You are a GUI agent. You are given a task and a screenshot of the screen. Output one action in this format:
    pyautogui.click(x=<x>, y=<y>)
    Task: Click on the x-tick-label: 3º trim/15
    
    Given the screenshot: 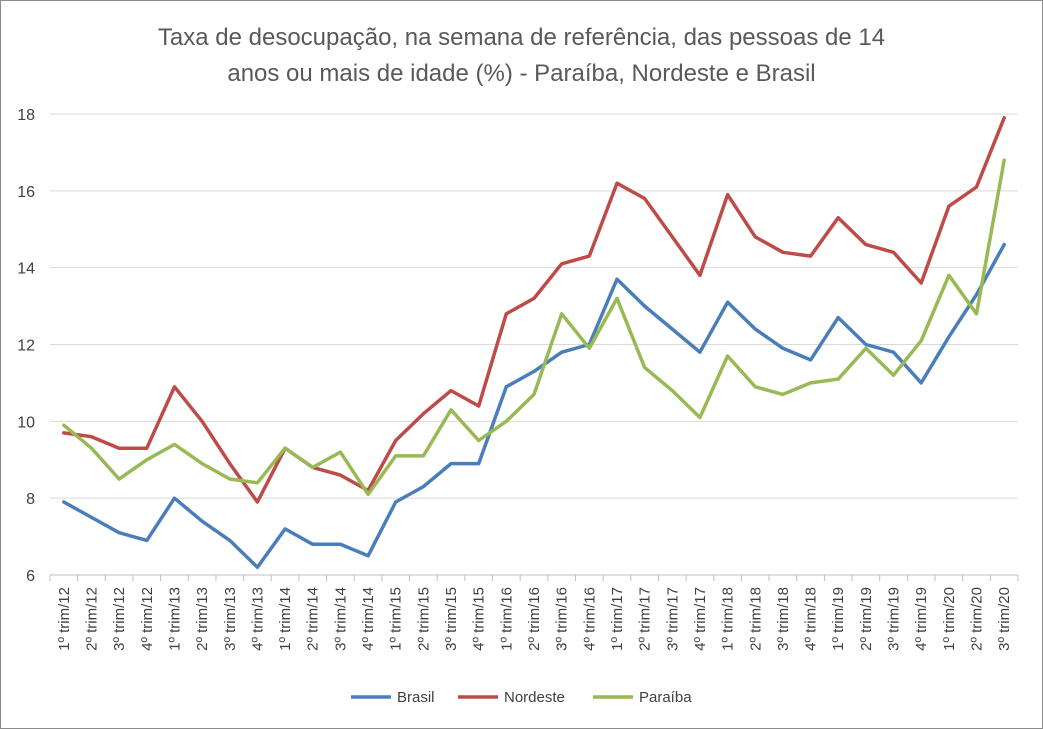 What is the action you would take?
    pyautogui.click(x=451, y=619)
    